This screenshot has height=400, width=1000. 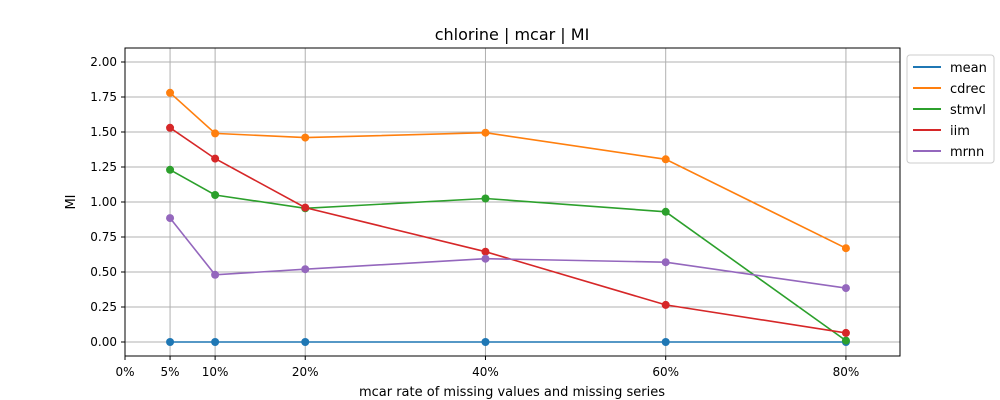 I want to click on x-axis-ticks: 0% 5% 10% 20% 40% 60% 80%, so click(x=487, y=367).